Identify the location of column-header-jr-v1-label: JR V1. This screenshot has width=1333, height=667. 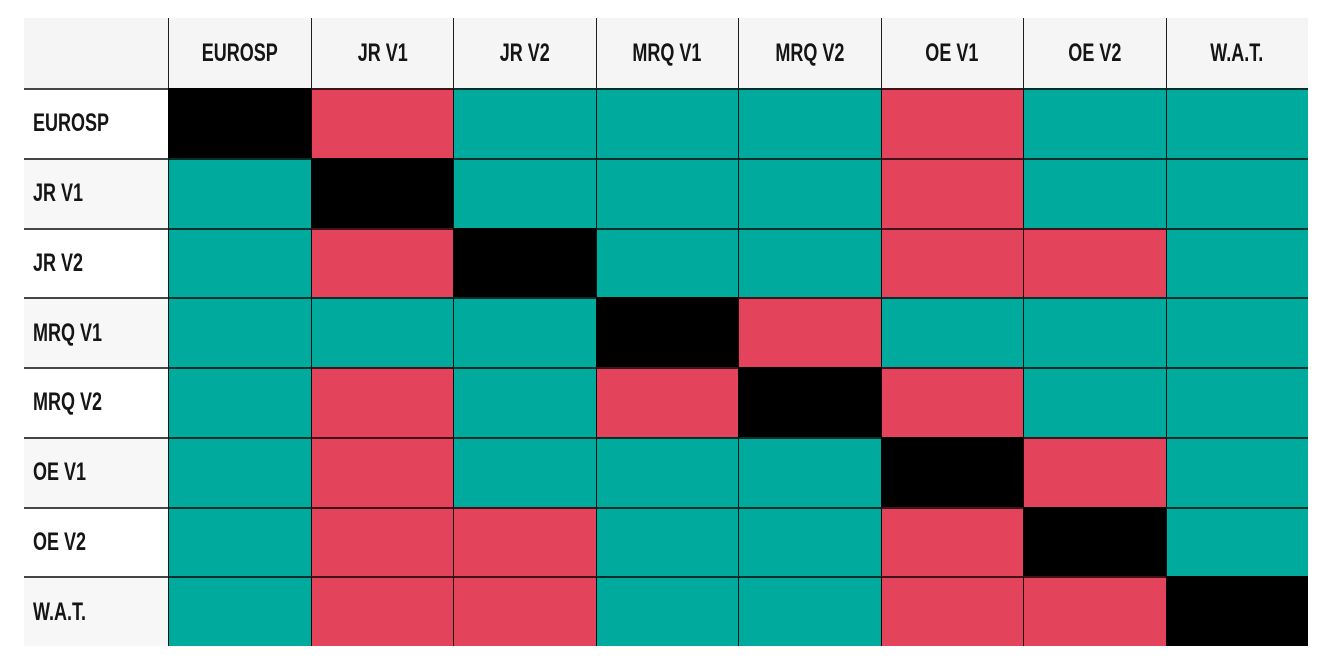
(382, 52).